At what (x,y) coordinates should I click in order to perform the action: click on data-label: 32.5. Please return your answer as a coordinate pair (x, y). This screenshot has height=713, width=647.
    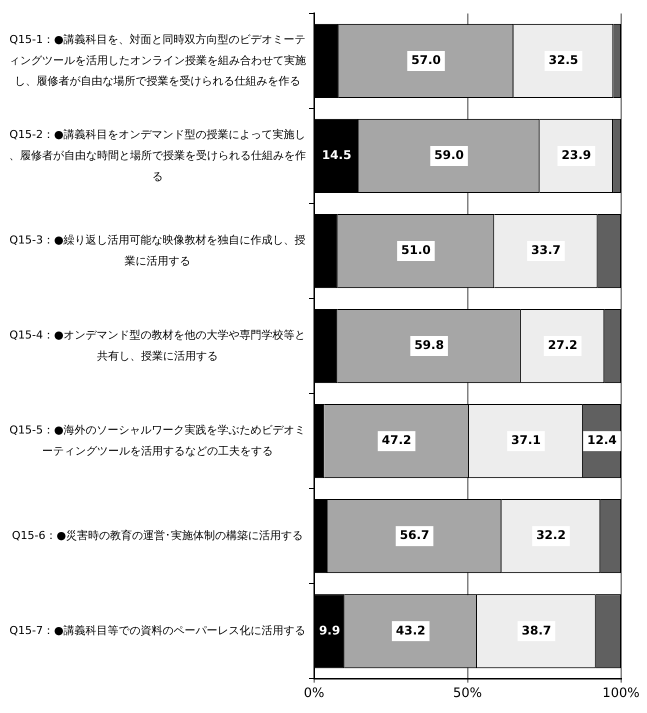
    Looking at the image, I should click on (563, 60).